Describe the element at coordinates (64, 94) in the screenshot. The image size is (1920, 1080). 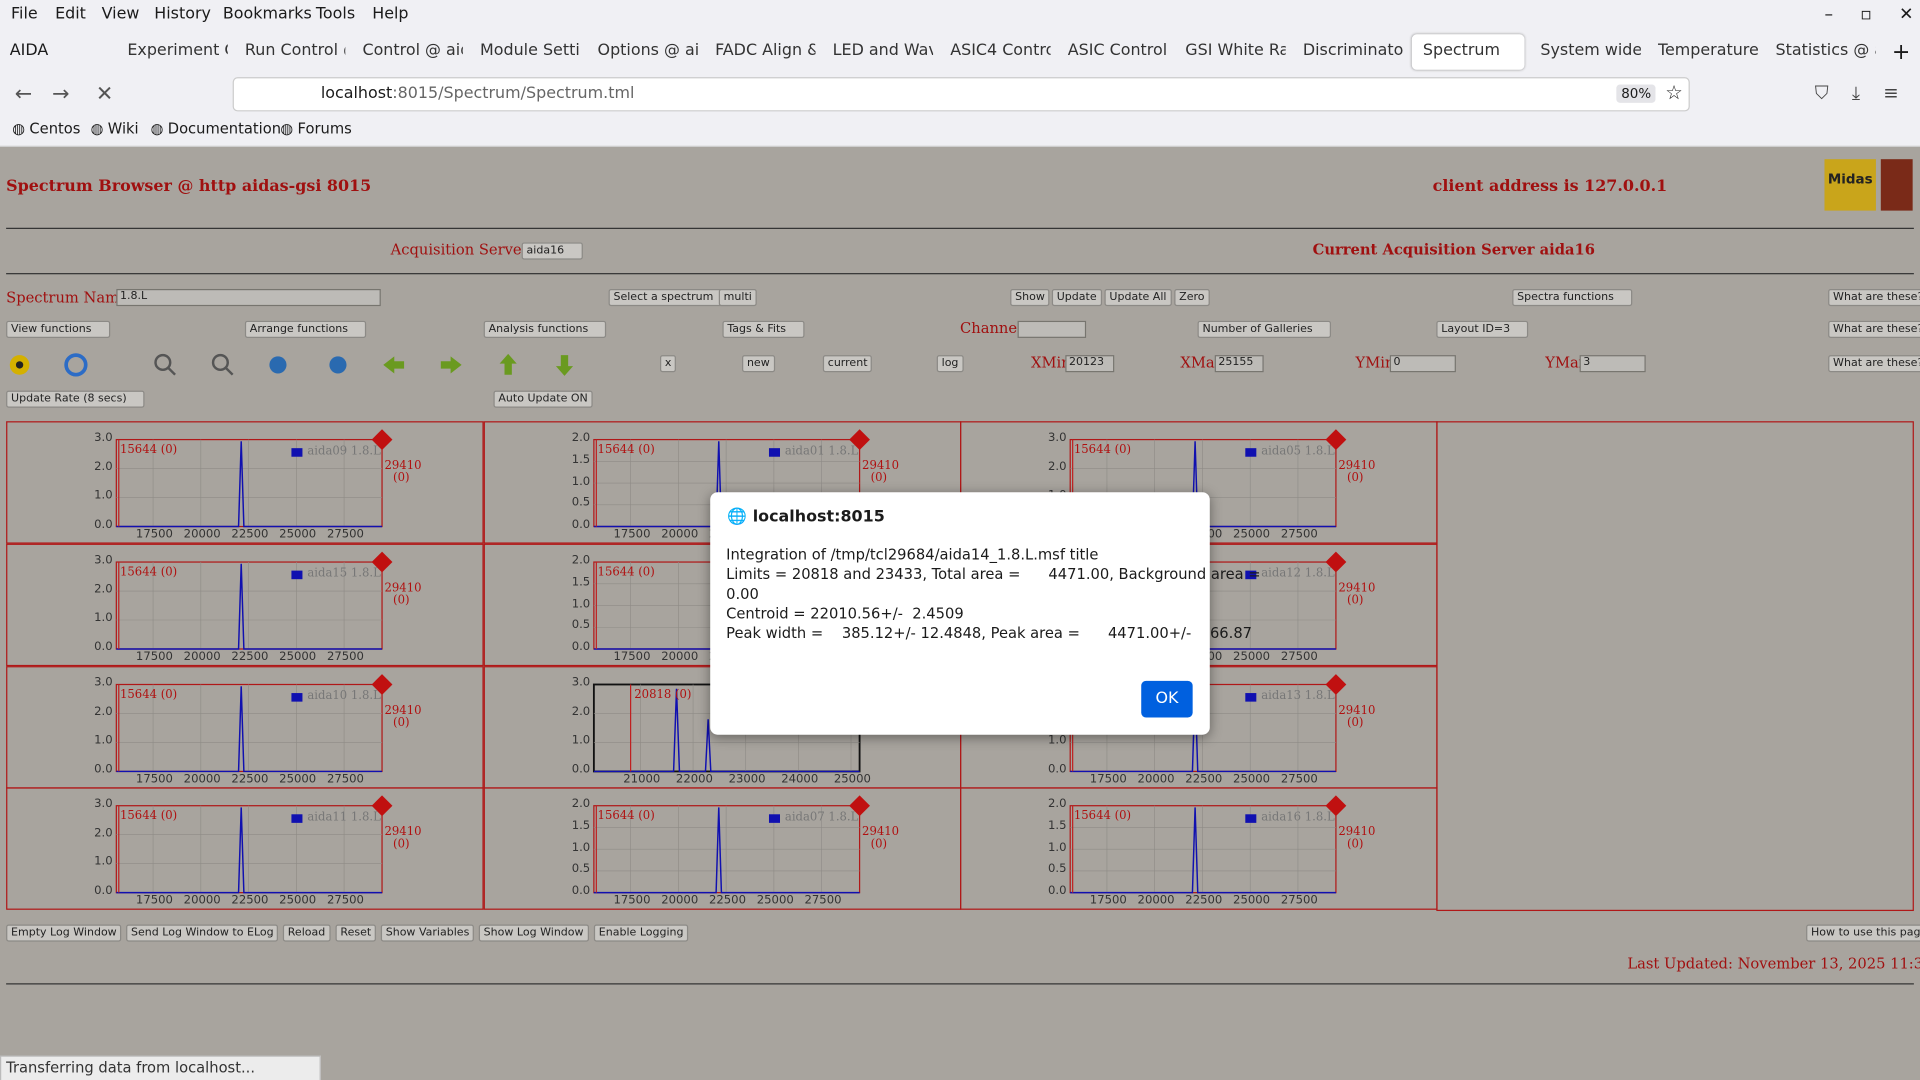
I see `nav-buttons: ← → ✕` at that location.